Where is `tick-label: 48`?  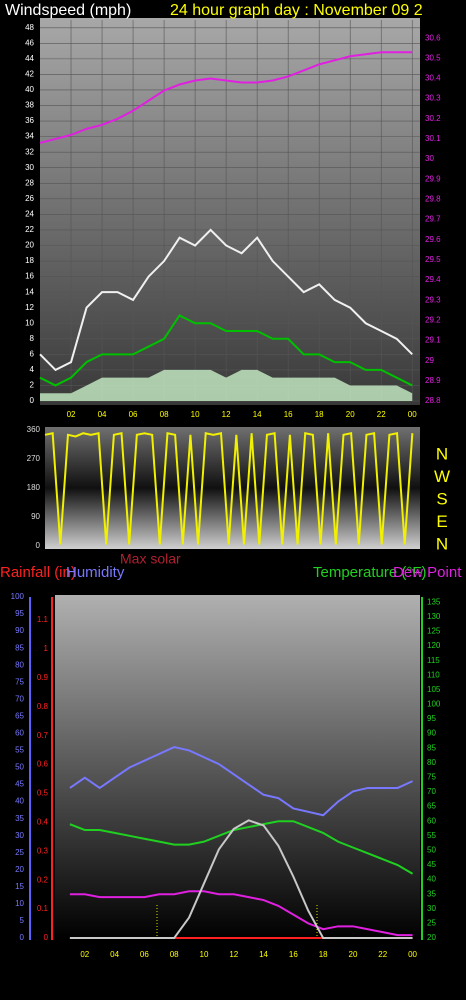
tick-label: 48 is located at coordinates (29, 27).